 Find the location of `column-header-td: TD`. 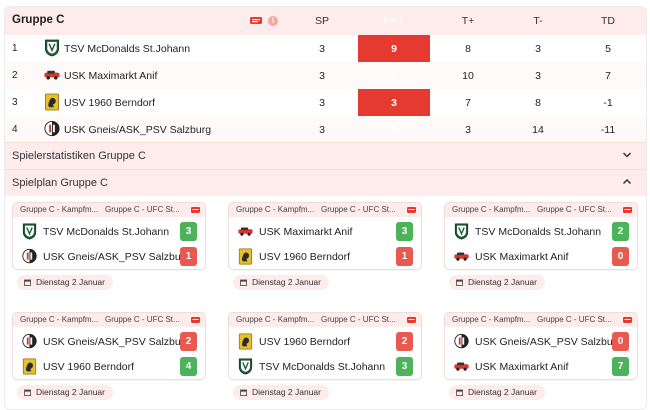

column-header-td: TD is located at coordinates (608, 21).